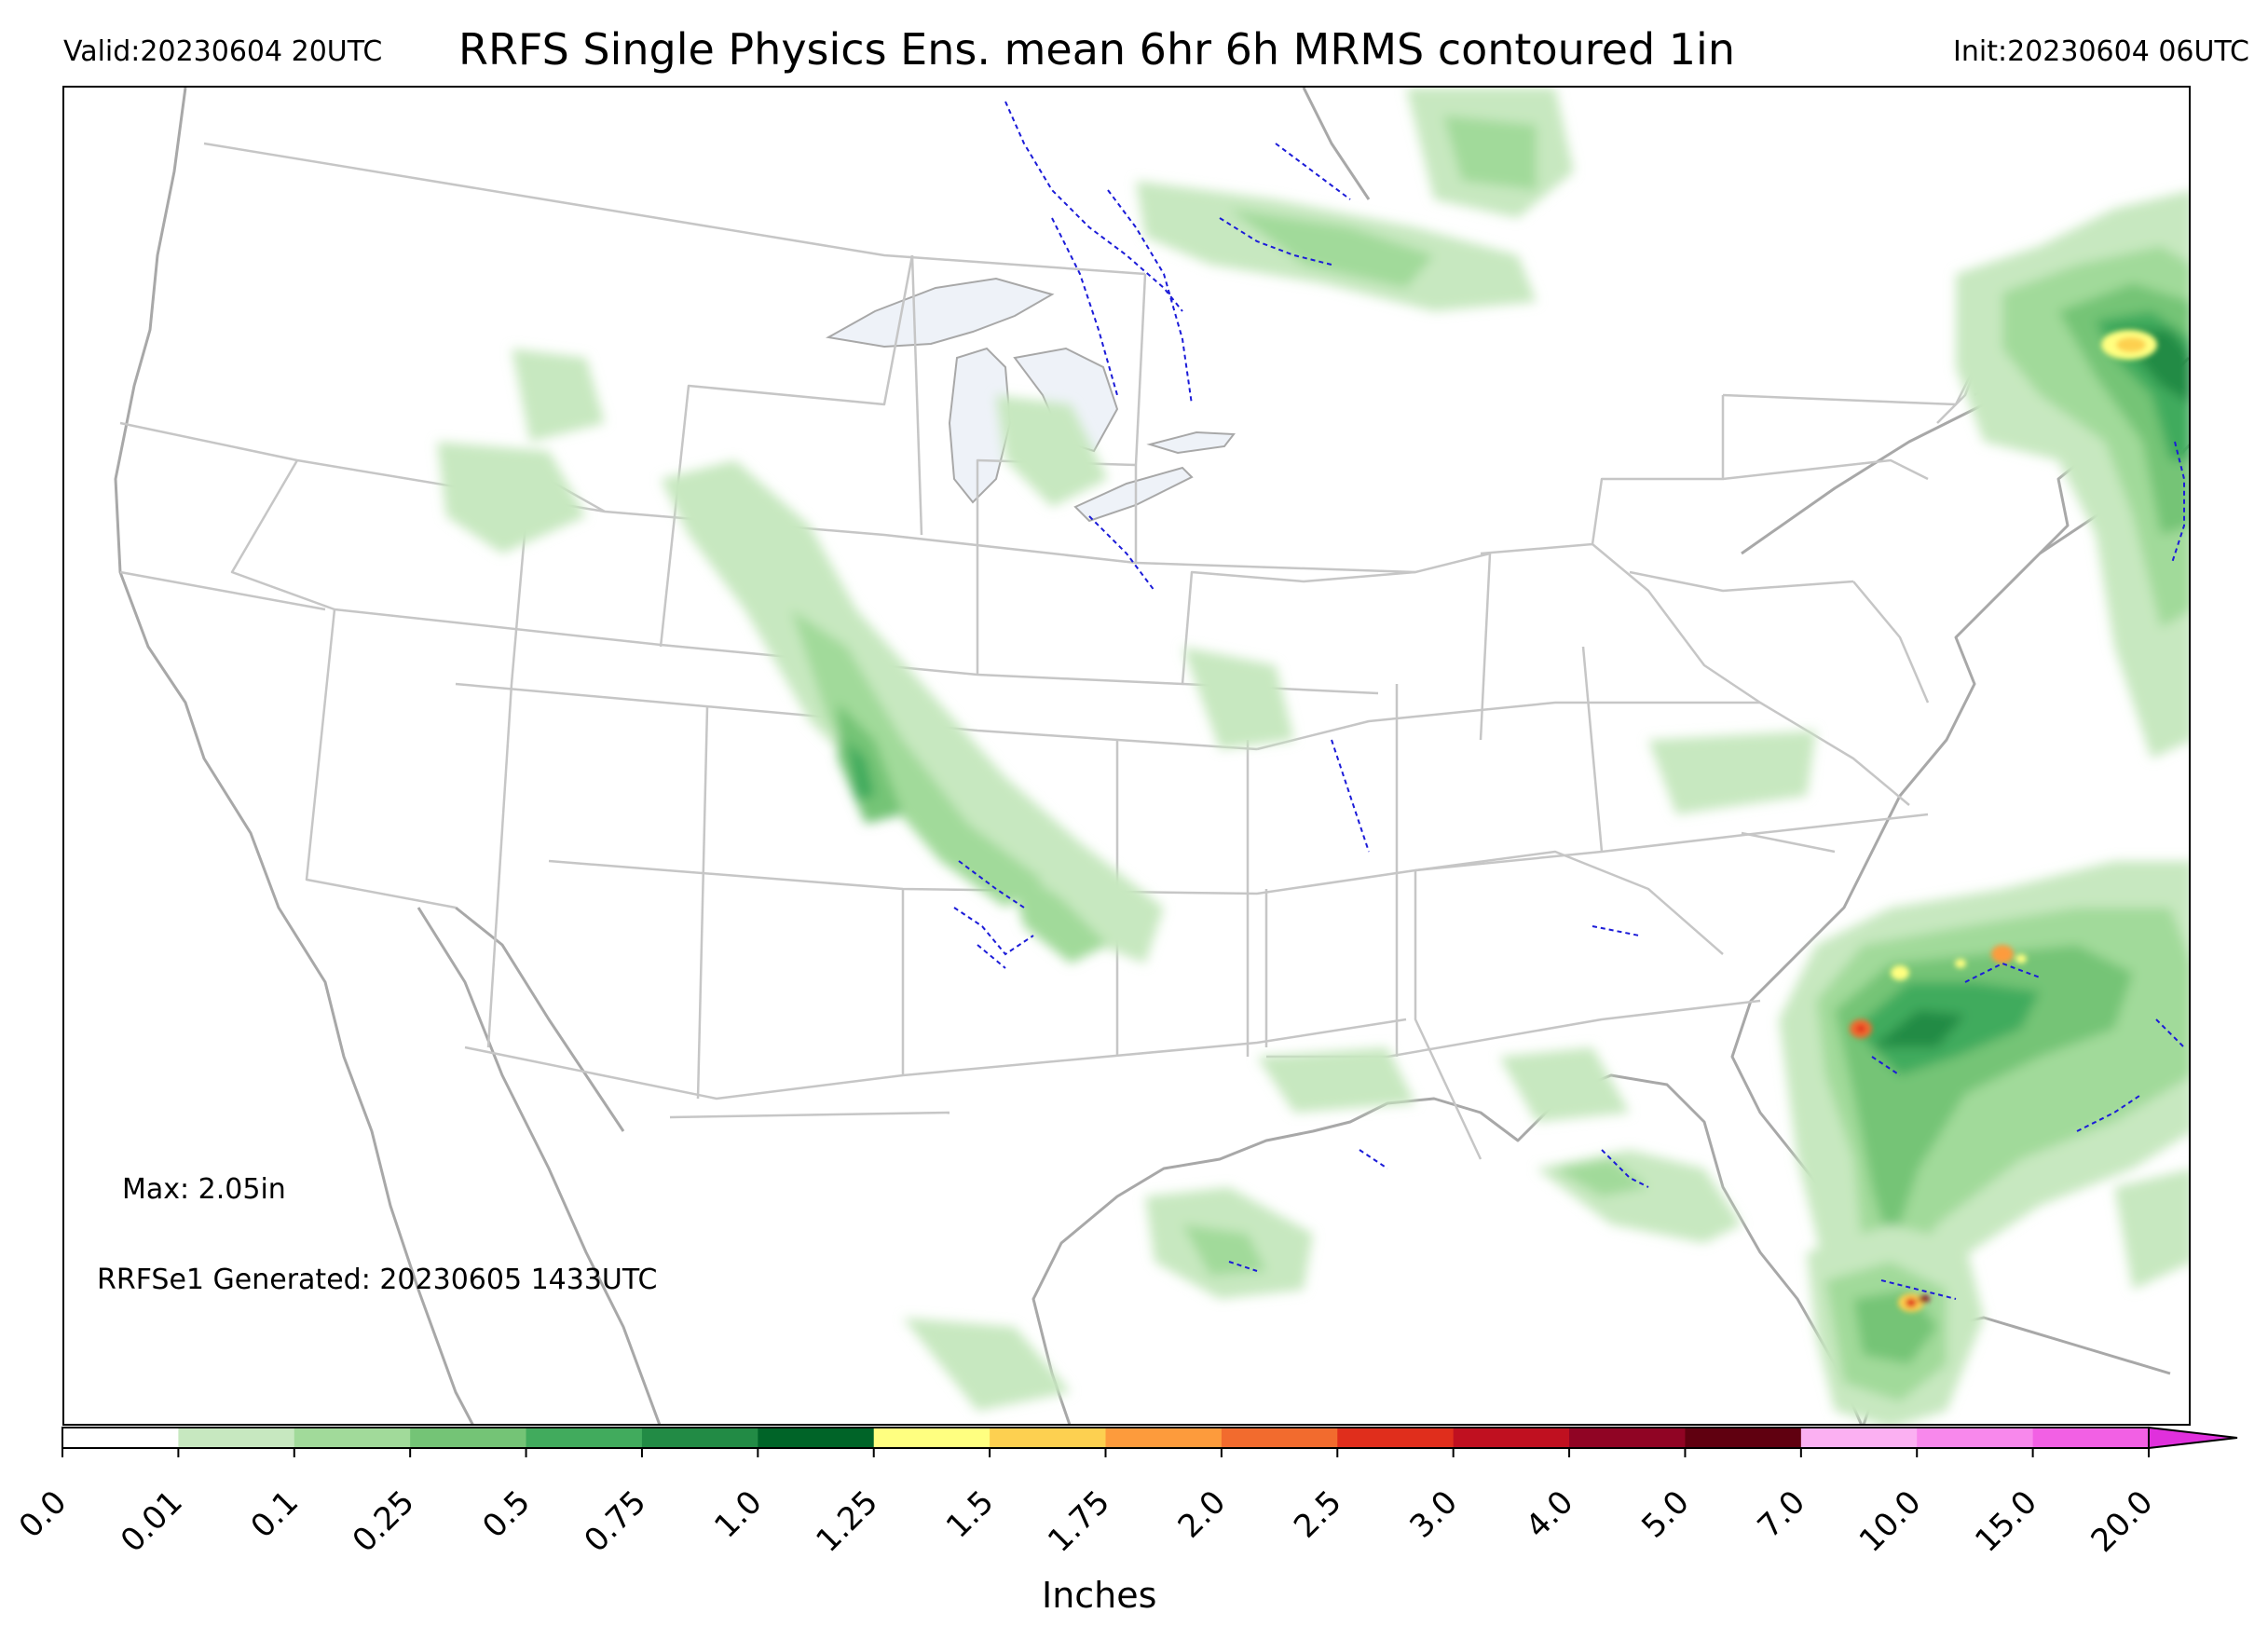 The height and width of the screenshot is (1640, 2268). I want to click on colorbar-tick-label: 0.1, so click(275, 1514).